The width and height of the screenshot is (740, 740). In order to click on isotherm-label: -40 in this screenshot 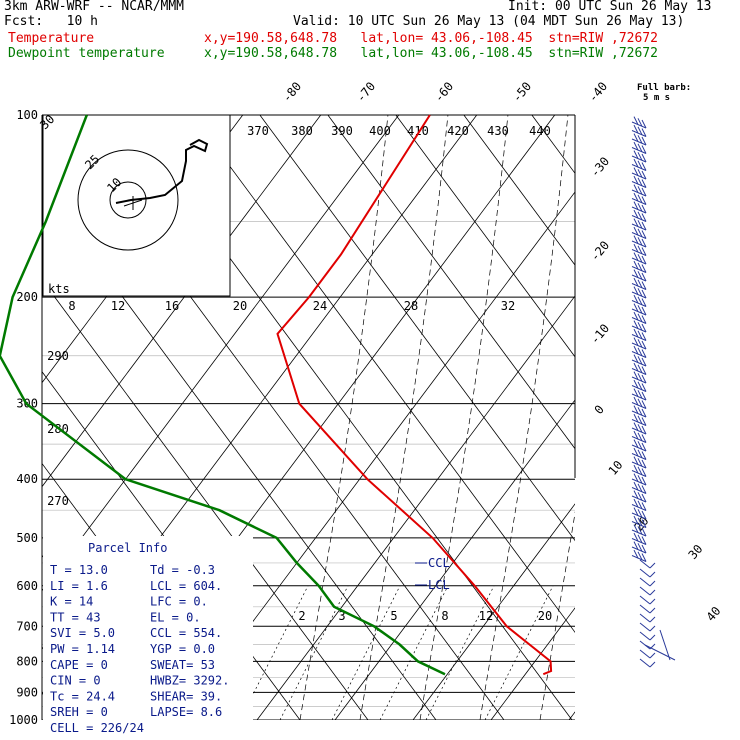, I will do `click(598, 92)`.